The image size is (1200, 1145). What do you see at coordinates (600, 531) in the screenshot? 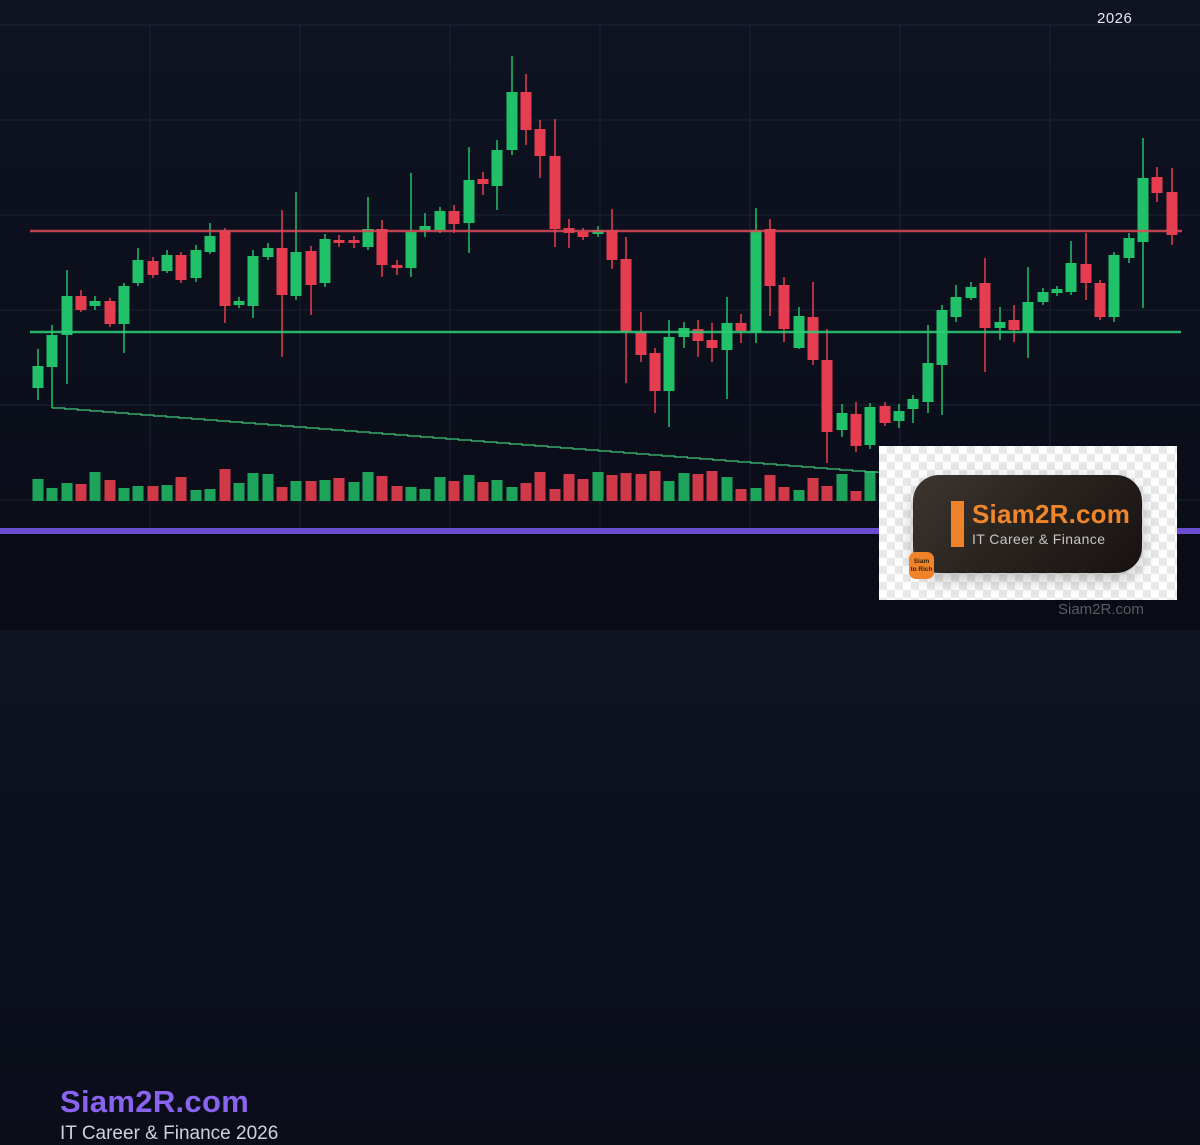
I see `accent-divider` at bounding box center [600, 531].